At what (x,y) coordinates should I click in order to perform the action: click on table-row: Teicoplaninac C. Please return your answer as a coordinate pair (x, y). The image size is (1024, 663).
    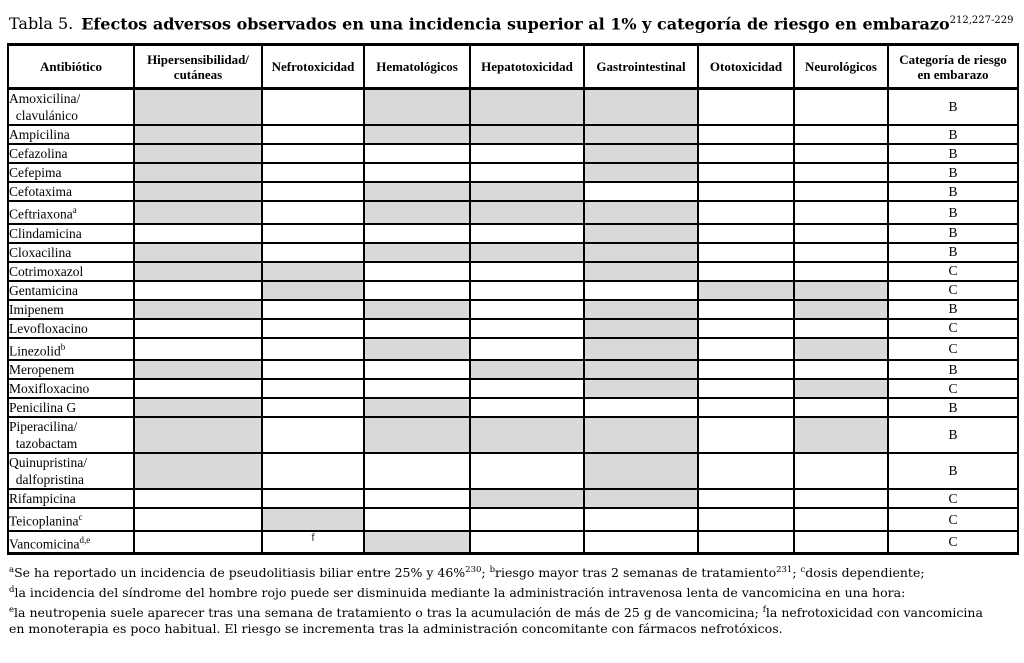
    Looking at the image, I should click on (513, 519).